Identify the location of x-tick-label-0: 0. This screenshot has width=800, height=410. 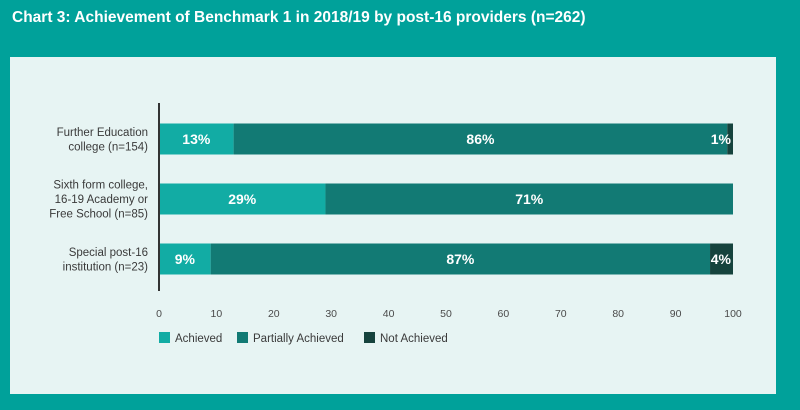
(159, 314).